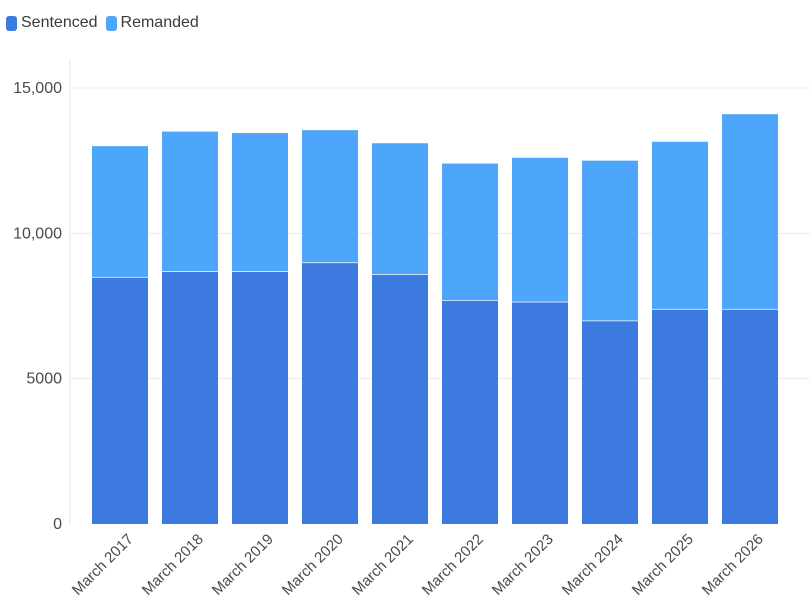 The width and height of the screenshot is (810, 608). I want to click on y-tick-label-0: 0, so click(57, 524).